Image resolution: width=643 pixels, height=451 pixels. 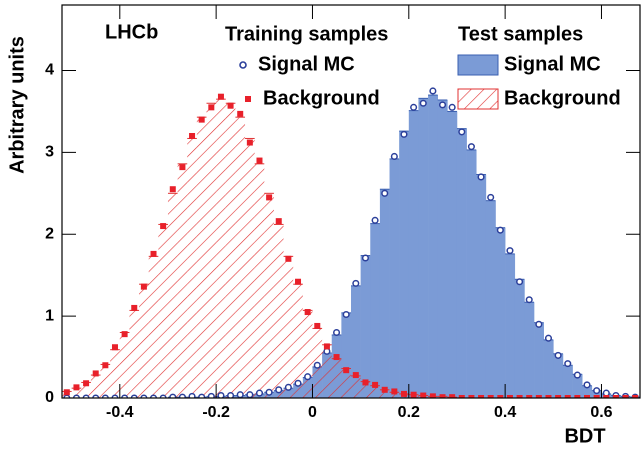 What do you see at coordinates (49, 315) in the screenshot?
I see `y-tick-label: 1` at bounding box center [49, 315].